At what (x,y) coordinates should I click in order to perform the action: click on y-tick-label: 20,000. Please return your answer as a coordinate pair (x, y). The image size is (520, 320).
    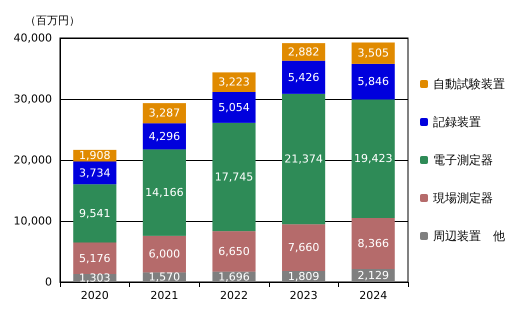
    Looking at the image, I should click on (33, 160).